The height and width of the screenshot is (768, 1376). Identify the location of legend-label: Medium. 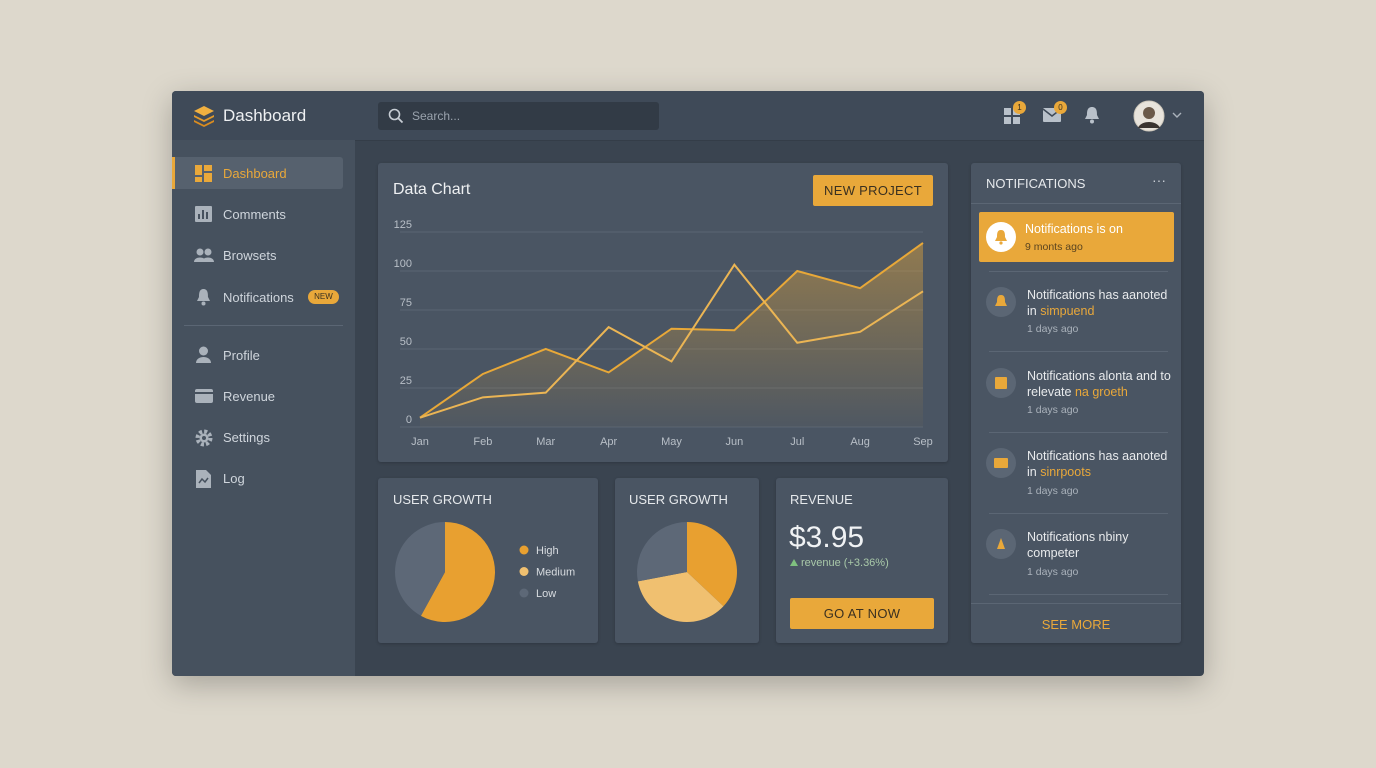
(555, 573).